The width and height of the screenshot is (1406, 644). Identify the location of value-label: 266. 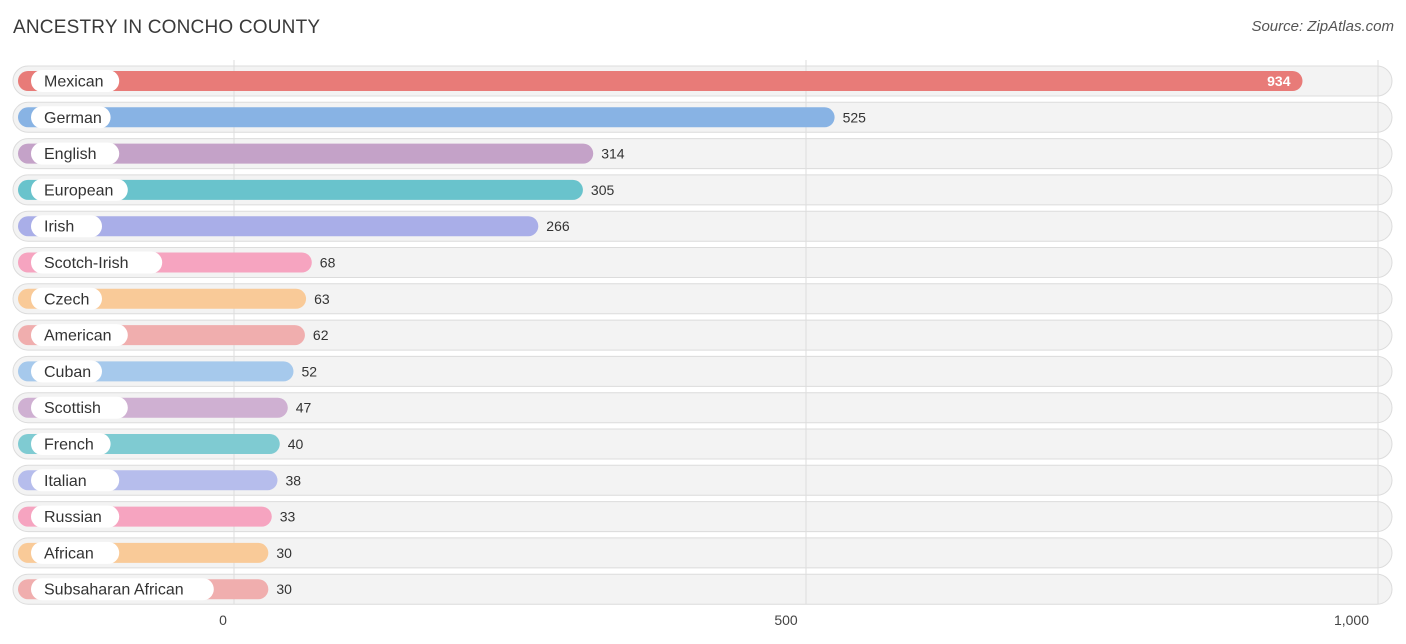
(558, 226).